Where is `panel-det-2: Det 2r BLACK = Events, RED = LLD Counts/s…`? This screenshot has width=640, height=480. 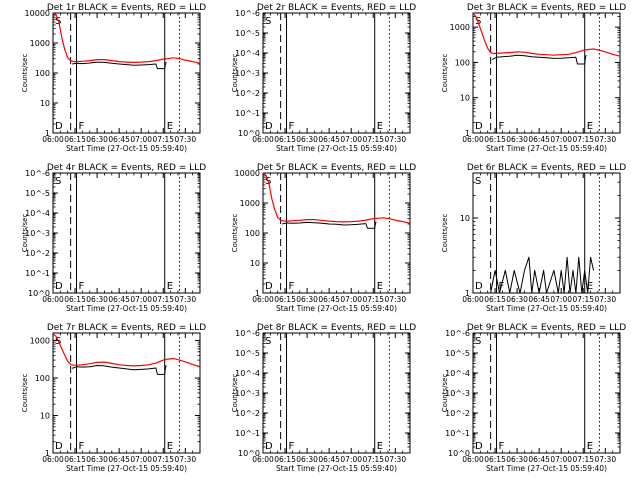 panel-det-2: Det 2r BLACK = Events, RED = LLD Counts/s… is located at coordinates (323, 78).